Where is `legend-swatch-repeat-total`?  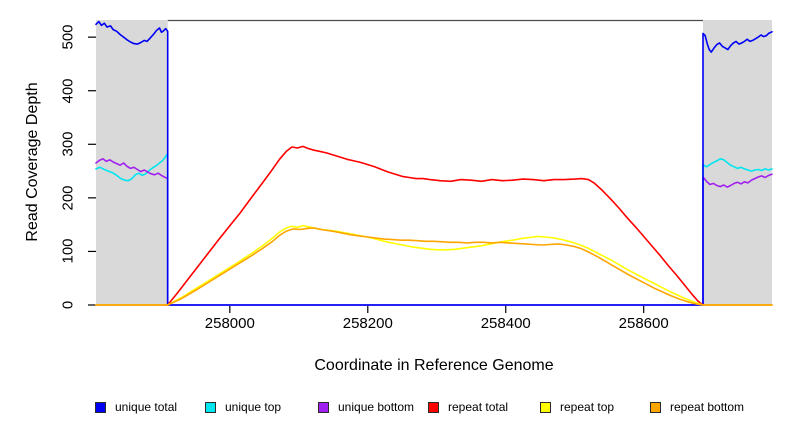
legend-swatch-repeat-total is located at coordinates (433, 407).